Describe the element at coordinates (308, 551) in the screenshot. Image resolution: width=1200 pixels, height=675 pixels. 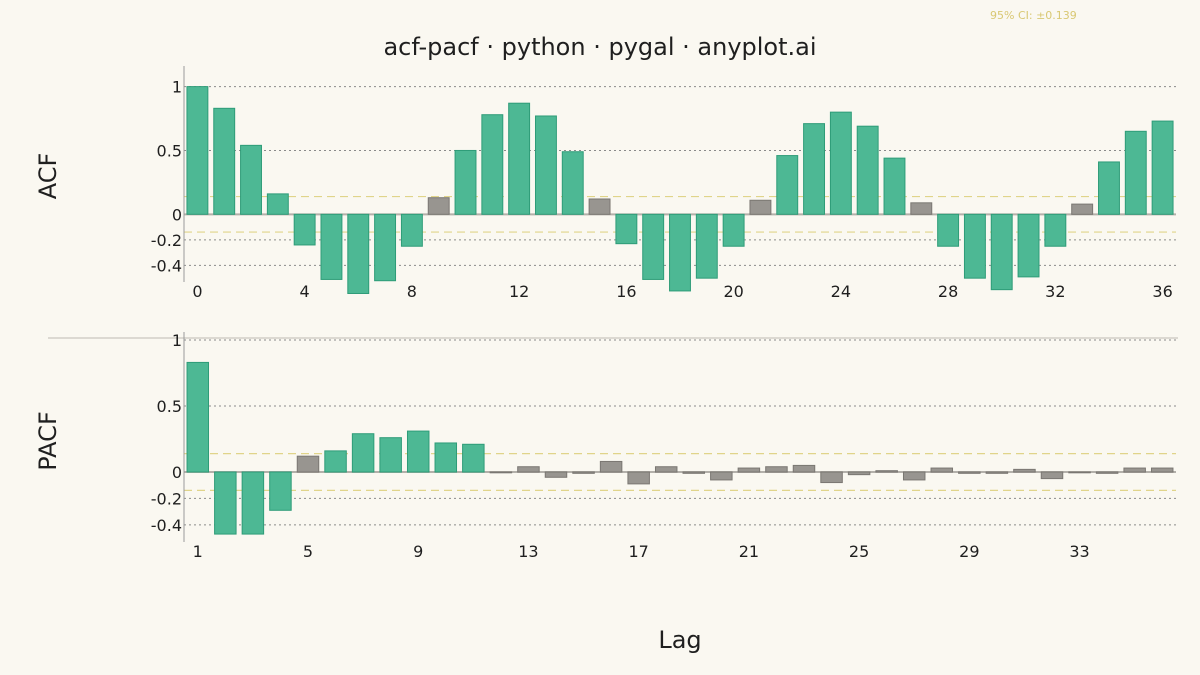
I see `x-tick-label: 5` at that location.